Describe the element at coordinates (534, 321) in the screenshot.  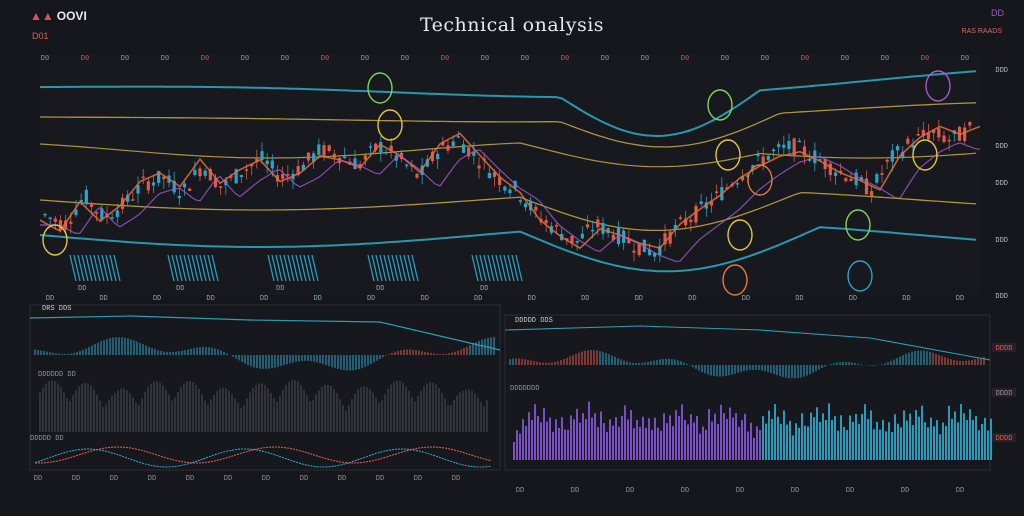
I see `lower-right-panel-title: DDDDD DDS` at that location.